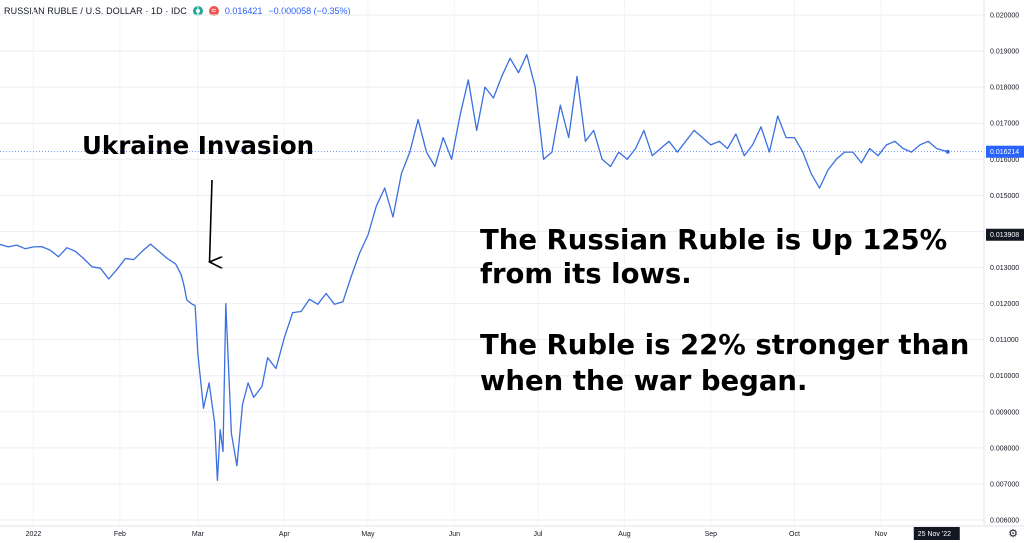  Describe the element at coordinates (454, 534) in the screenshot. I see `x-tick-label: Jun` at that location.